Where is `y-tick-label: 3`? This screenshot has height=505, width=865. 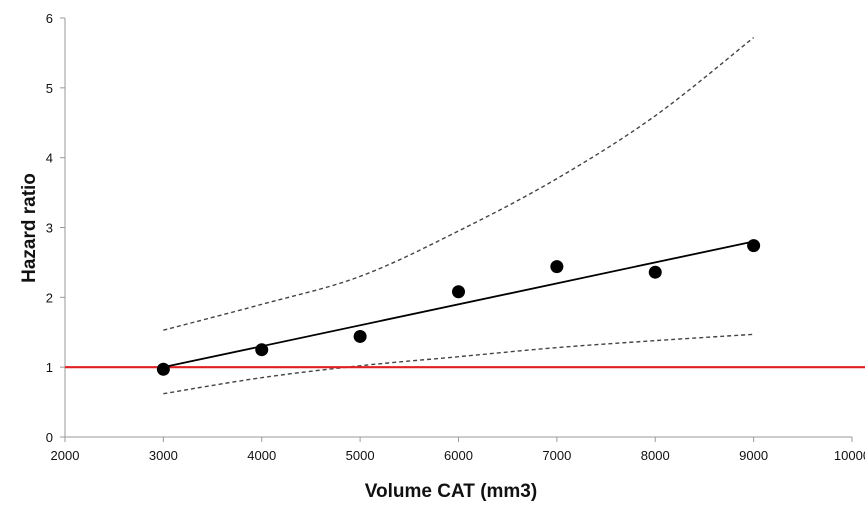
y-tick-label: 3 is located at coordinates (49, 228).